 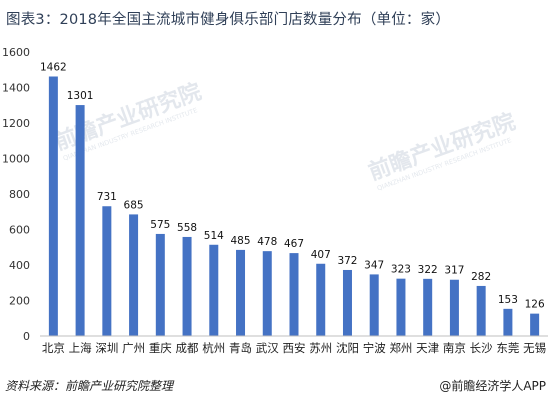 What do you see at coordinates (508, 300) in the screenshot?
I see `data-label: 153` at bounding box center [508, 300].